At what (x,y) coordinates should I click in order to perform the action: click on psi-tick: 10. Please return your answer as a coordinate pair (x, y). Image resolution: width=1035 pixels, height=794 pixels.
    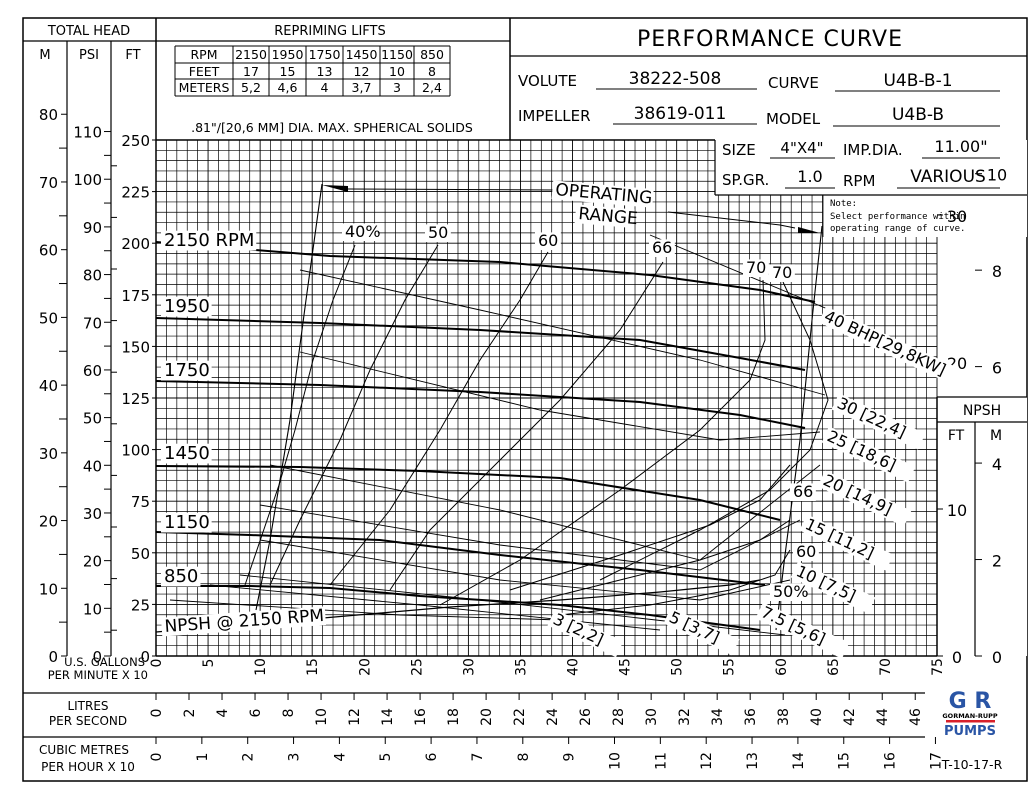
    Looking at the image, I should click on (92, 609).